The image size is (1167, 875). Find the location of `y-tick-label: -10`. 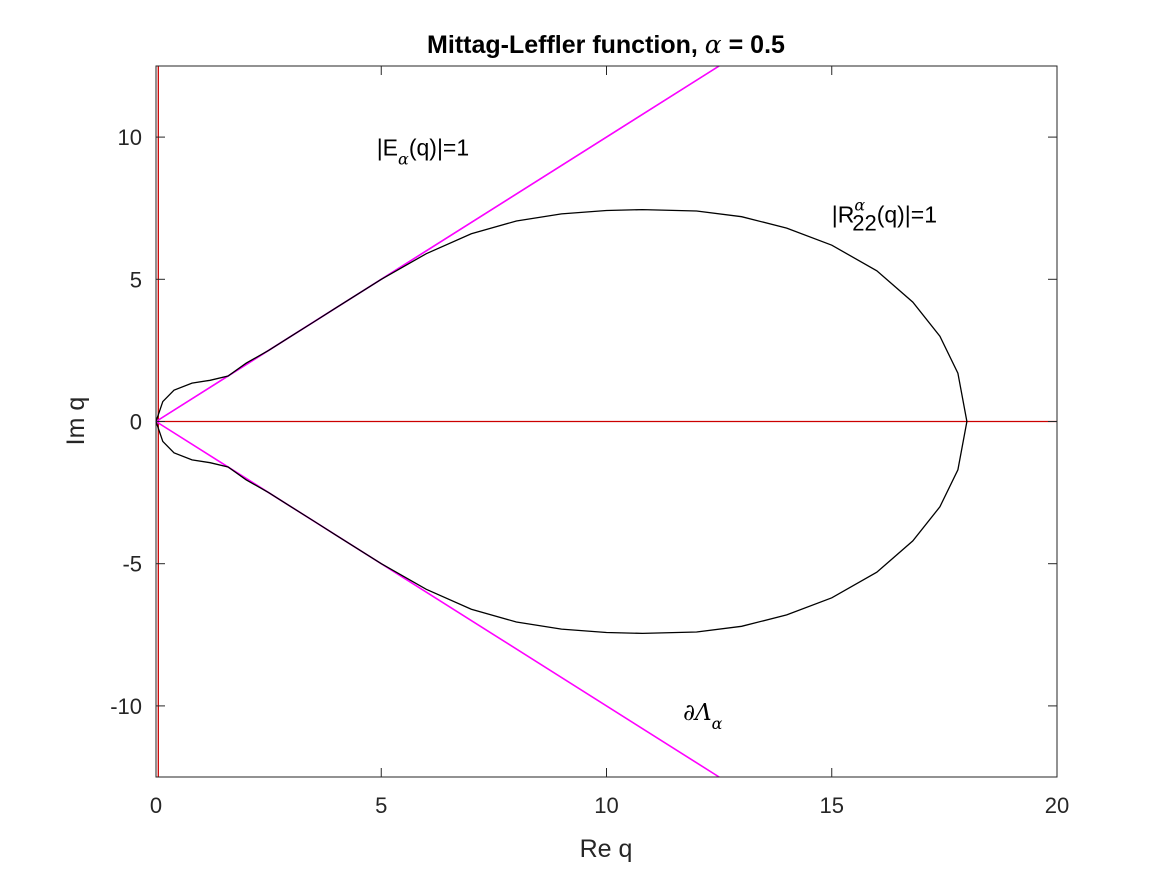

y-tick-label: -10 is located at coordinates (126, 706).